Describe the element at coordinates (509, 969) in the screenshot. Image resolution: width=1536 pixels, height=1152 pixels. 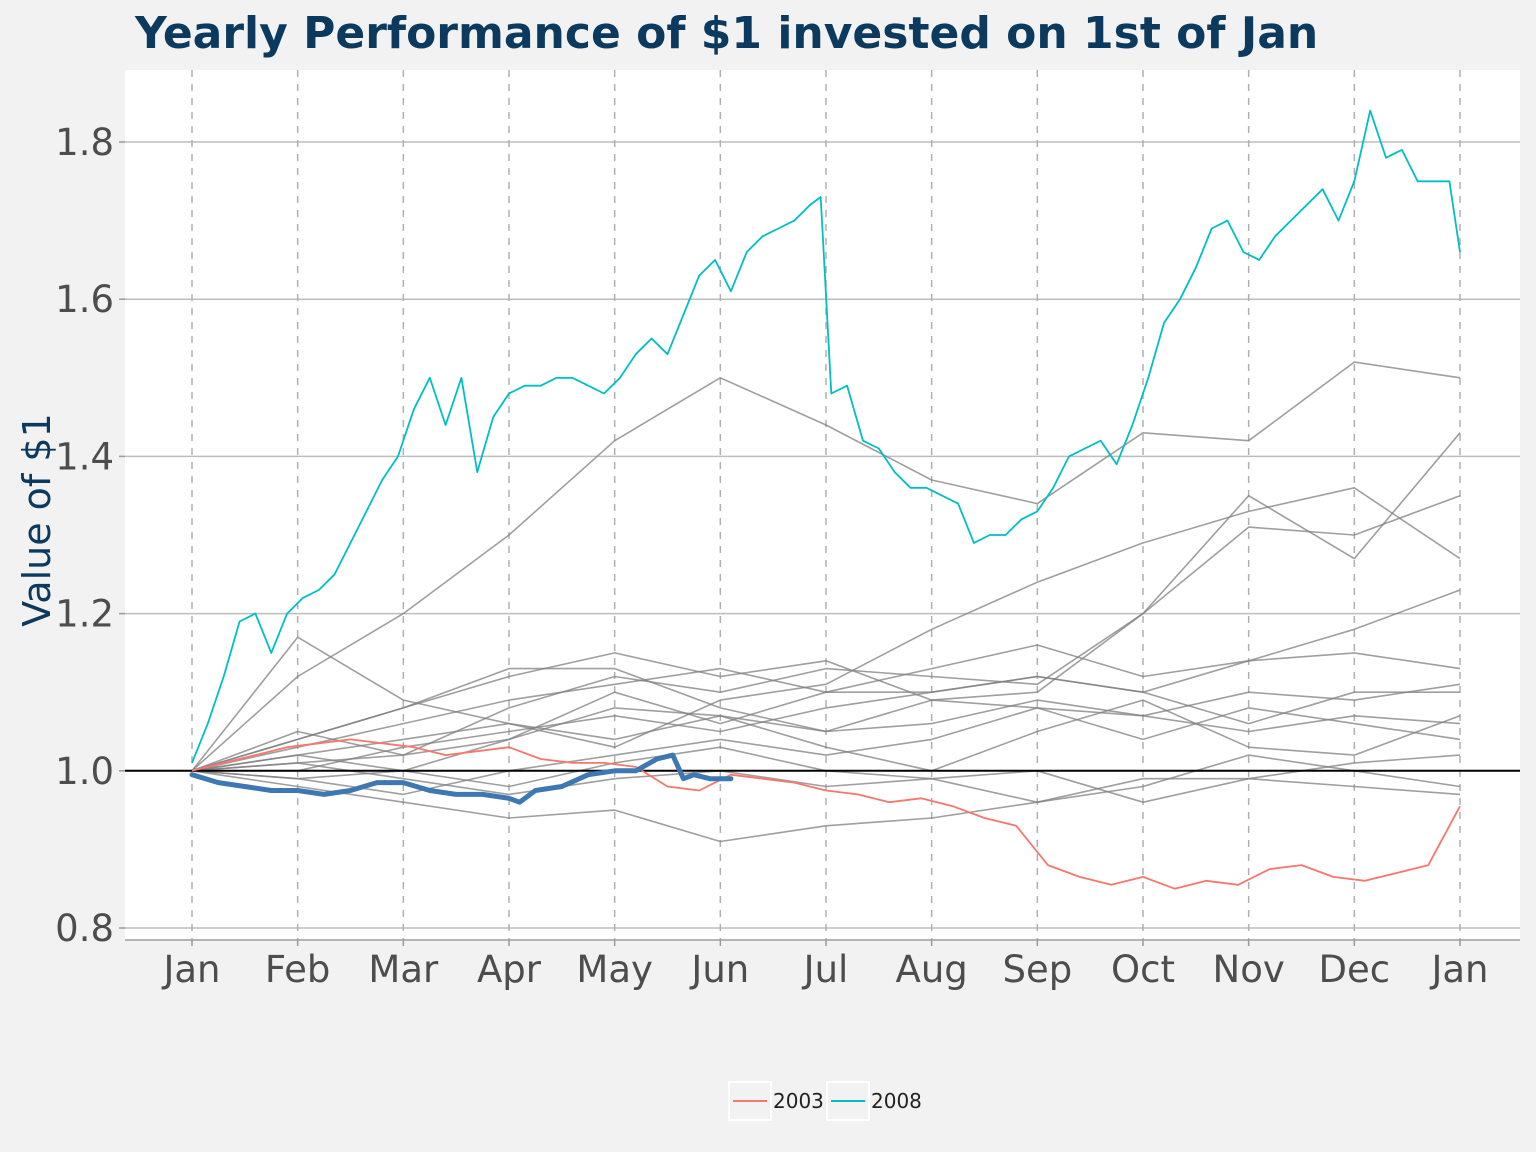
I see `x-tick-label: Apr` at that location.